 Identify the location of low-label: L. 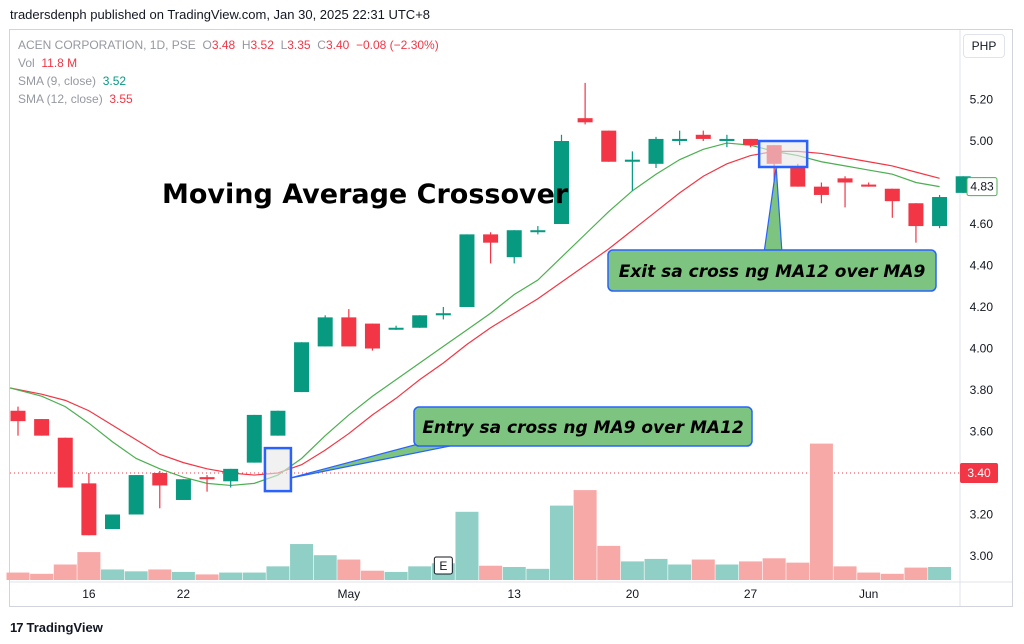
(284, 45).